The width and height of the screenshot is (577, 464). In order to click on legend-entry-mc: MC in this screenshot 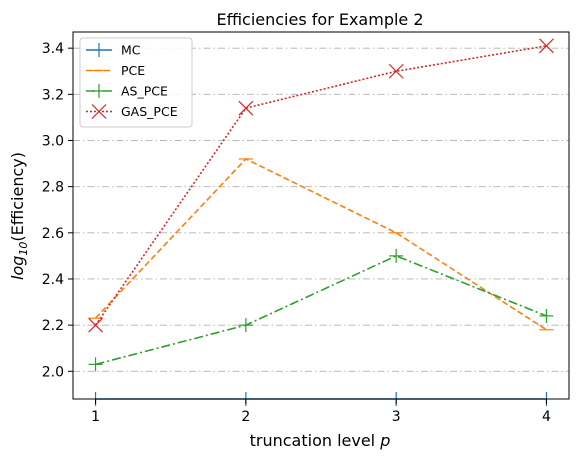, I will do `click(113, 50)`.